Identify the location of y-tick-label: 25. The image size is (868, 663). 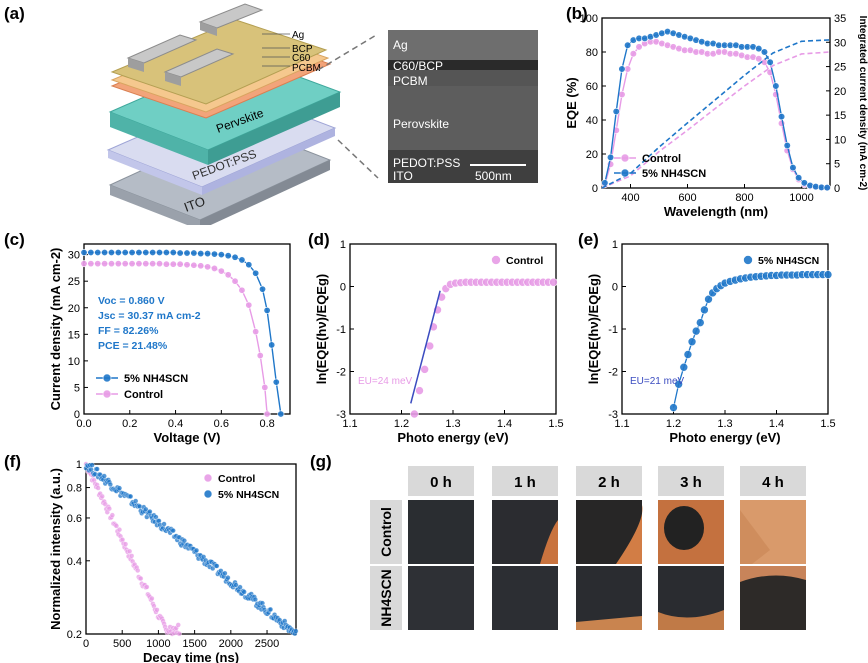
(74, 282).